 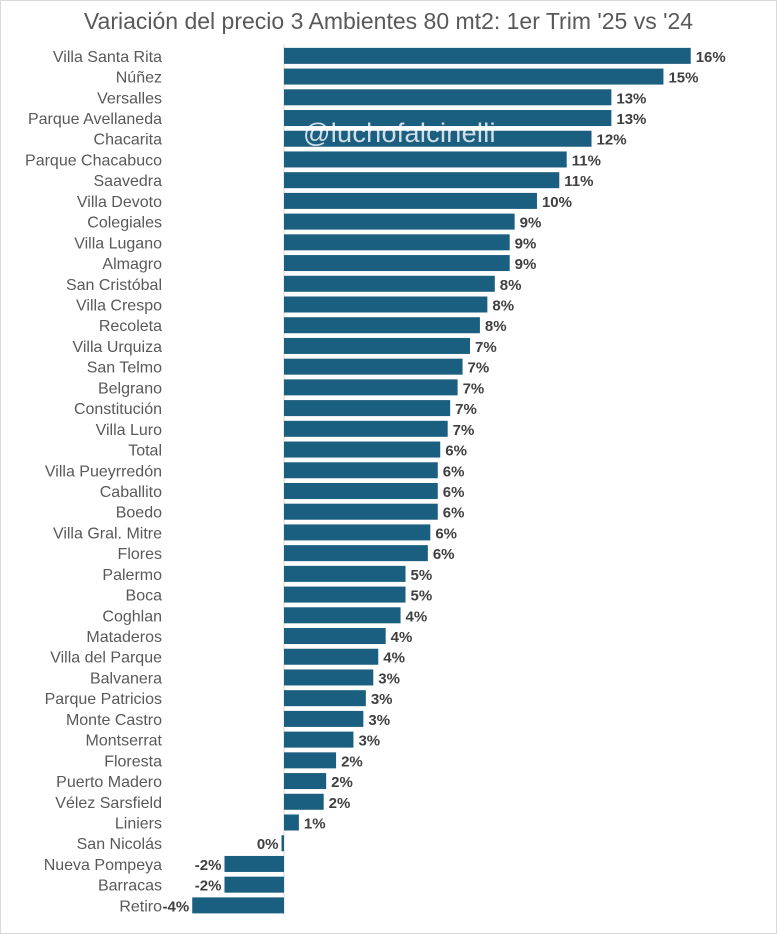 I want to click on category-label: Villa Devoto, so click(x=119, y=202).